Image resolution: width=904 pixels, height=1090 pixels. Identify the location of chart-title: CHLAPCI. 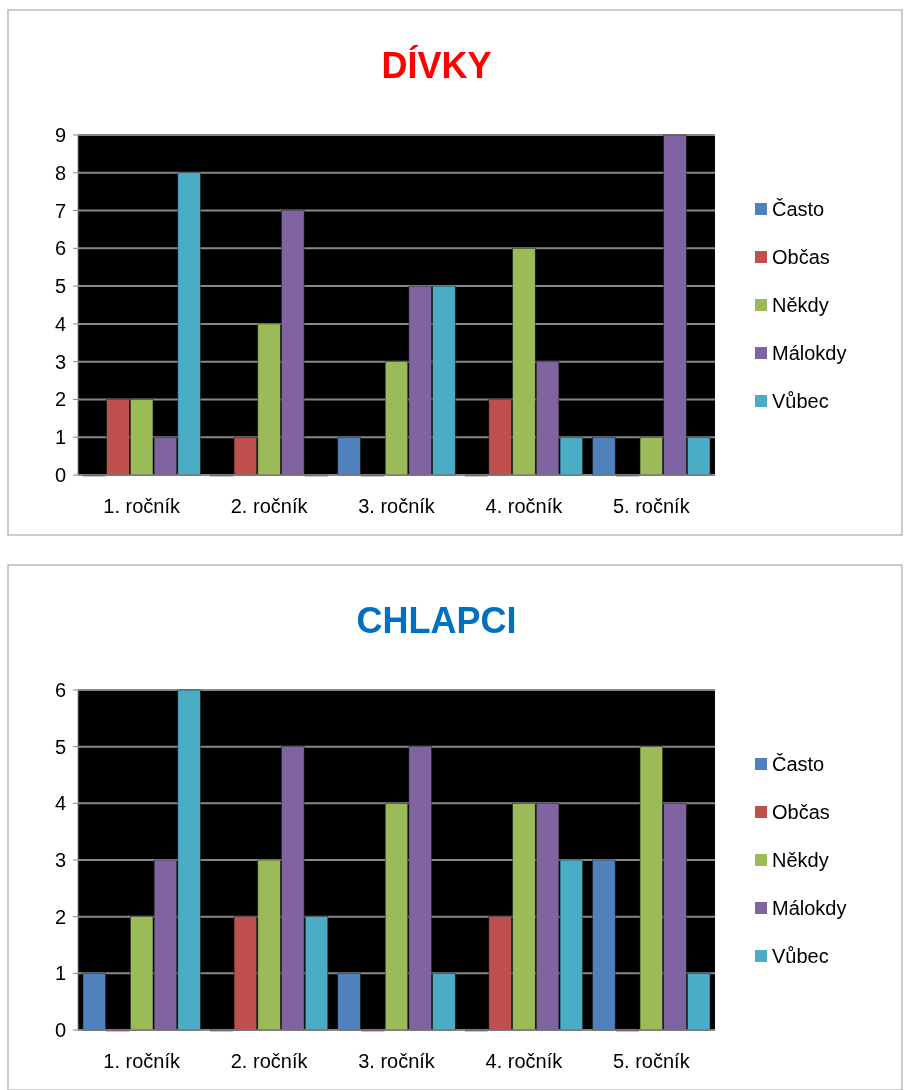
(436, 620).